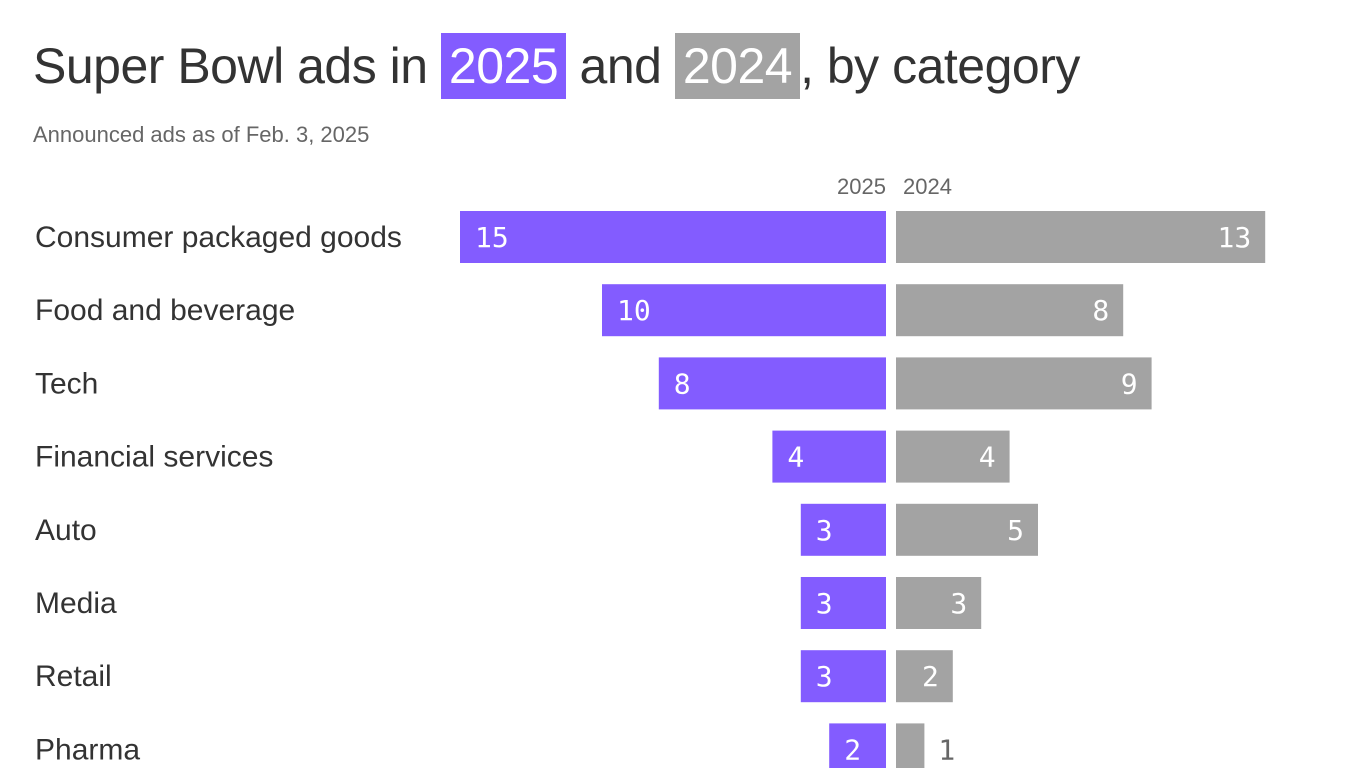 This screenshot has width=1366, height=768. Describe the element at coordinates (492, 237) in the screenshot. I see `value-label-2025-consumer-packaged-goods: 15` at that location.